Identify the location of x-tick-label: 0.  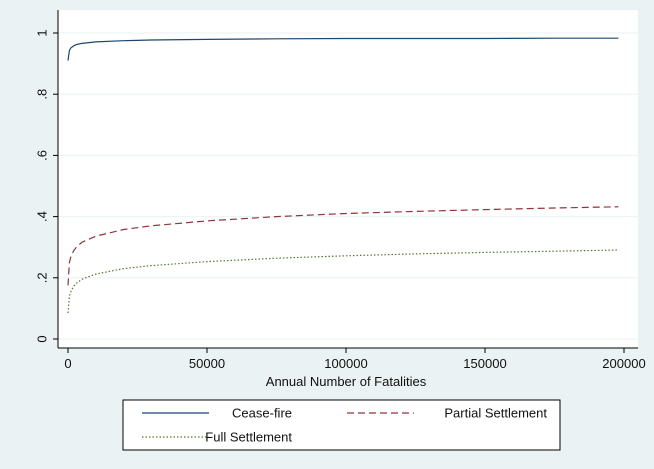
(67, 363).